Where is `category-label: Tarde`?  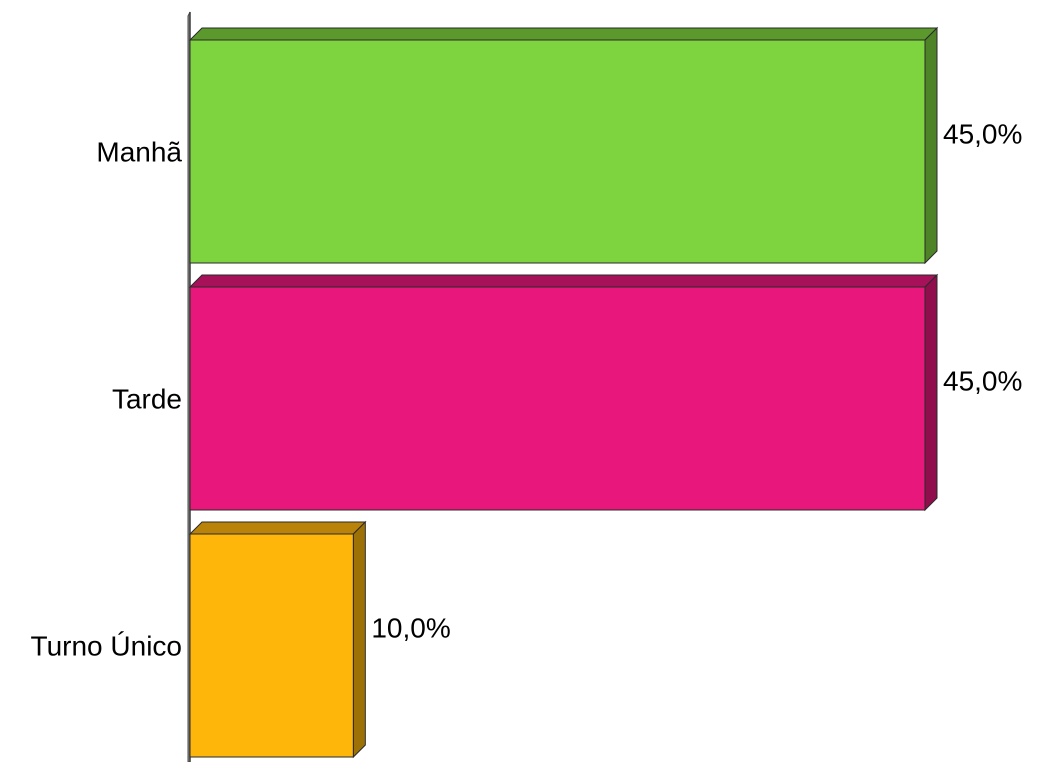 category-label: Tarde is located at coordinates (147, 399).